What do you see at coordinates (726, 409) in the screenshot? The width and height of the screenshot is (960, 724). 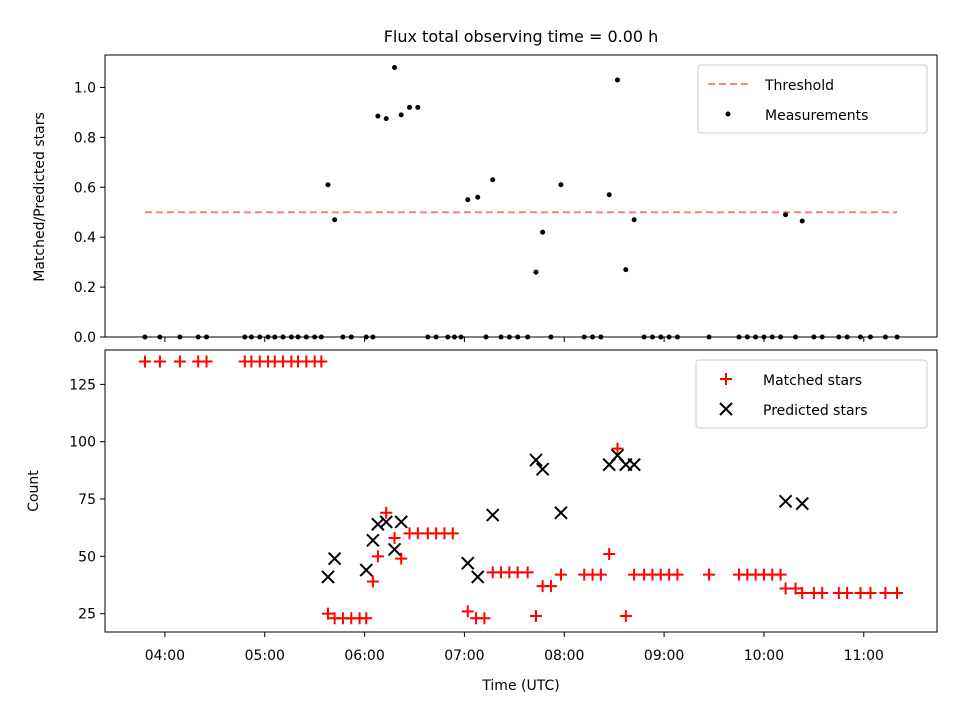 I see `legend-predicted-swatch` at bounding box center [726, 409].